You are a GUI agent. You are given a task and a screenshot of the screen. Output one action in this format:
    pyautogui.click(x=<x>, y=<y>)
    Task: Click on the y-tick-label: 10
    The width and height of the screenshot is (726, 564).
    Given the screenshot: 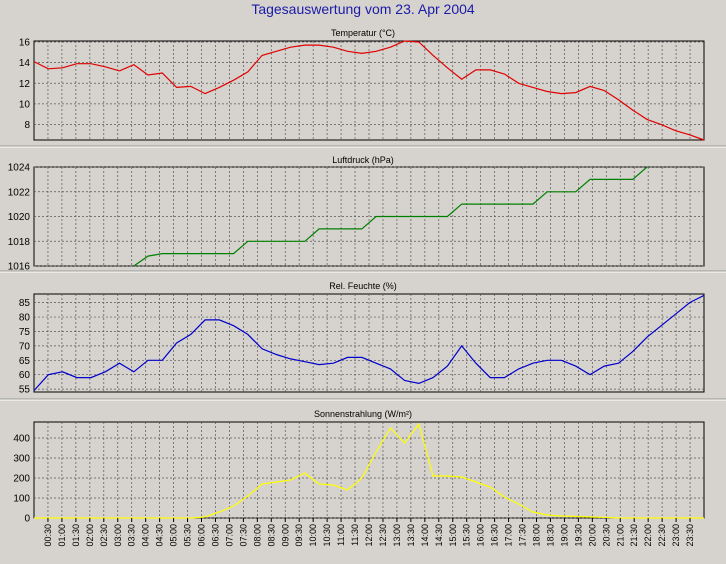 What is the action you would take?
    pyautogui.click(x=25, y=104)
    